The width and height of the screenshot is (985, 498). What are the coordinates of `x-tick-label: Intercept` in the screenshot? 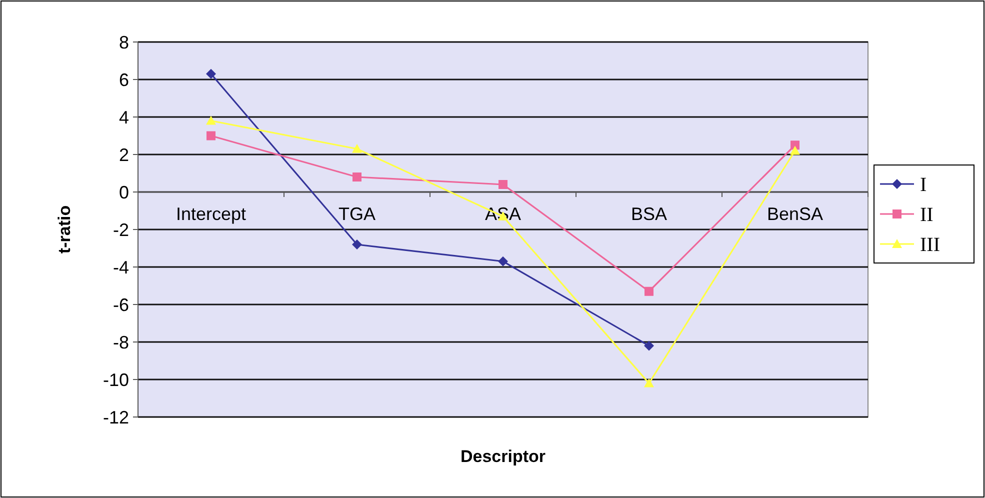 It's located at (211, 214).